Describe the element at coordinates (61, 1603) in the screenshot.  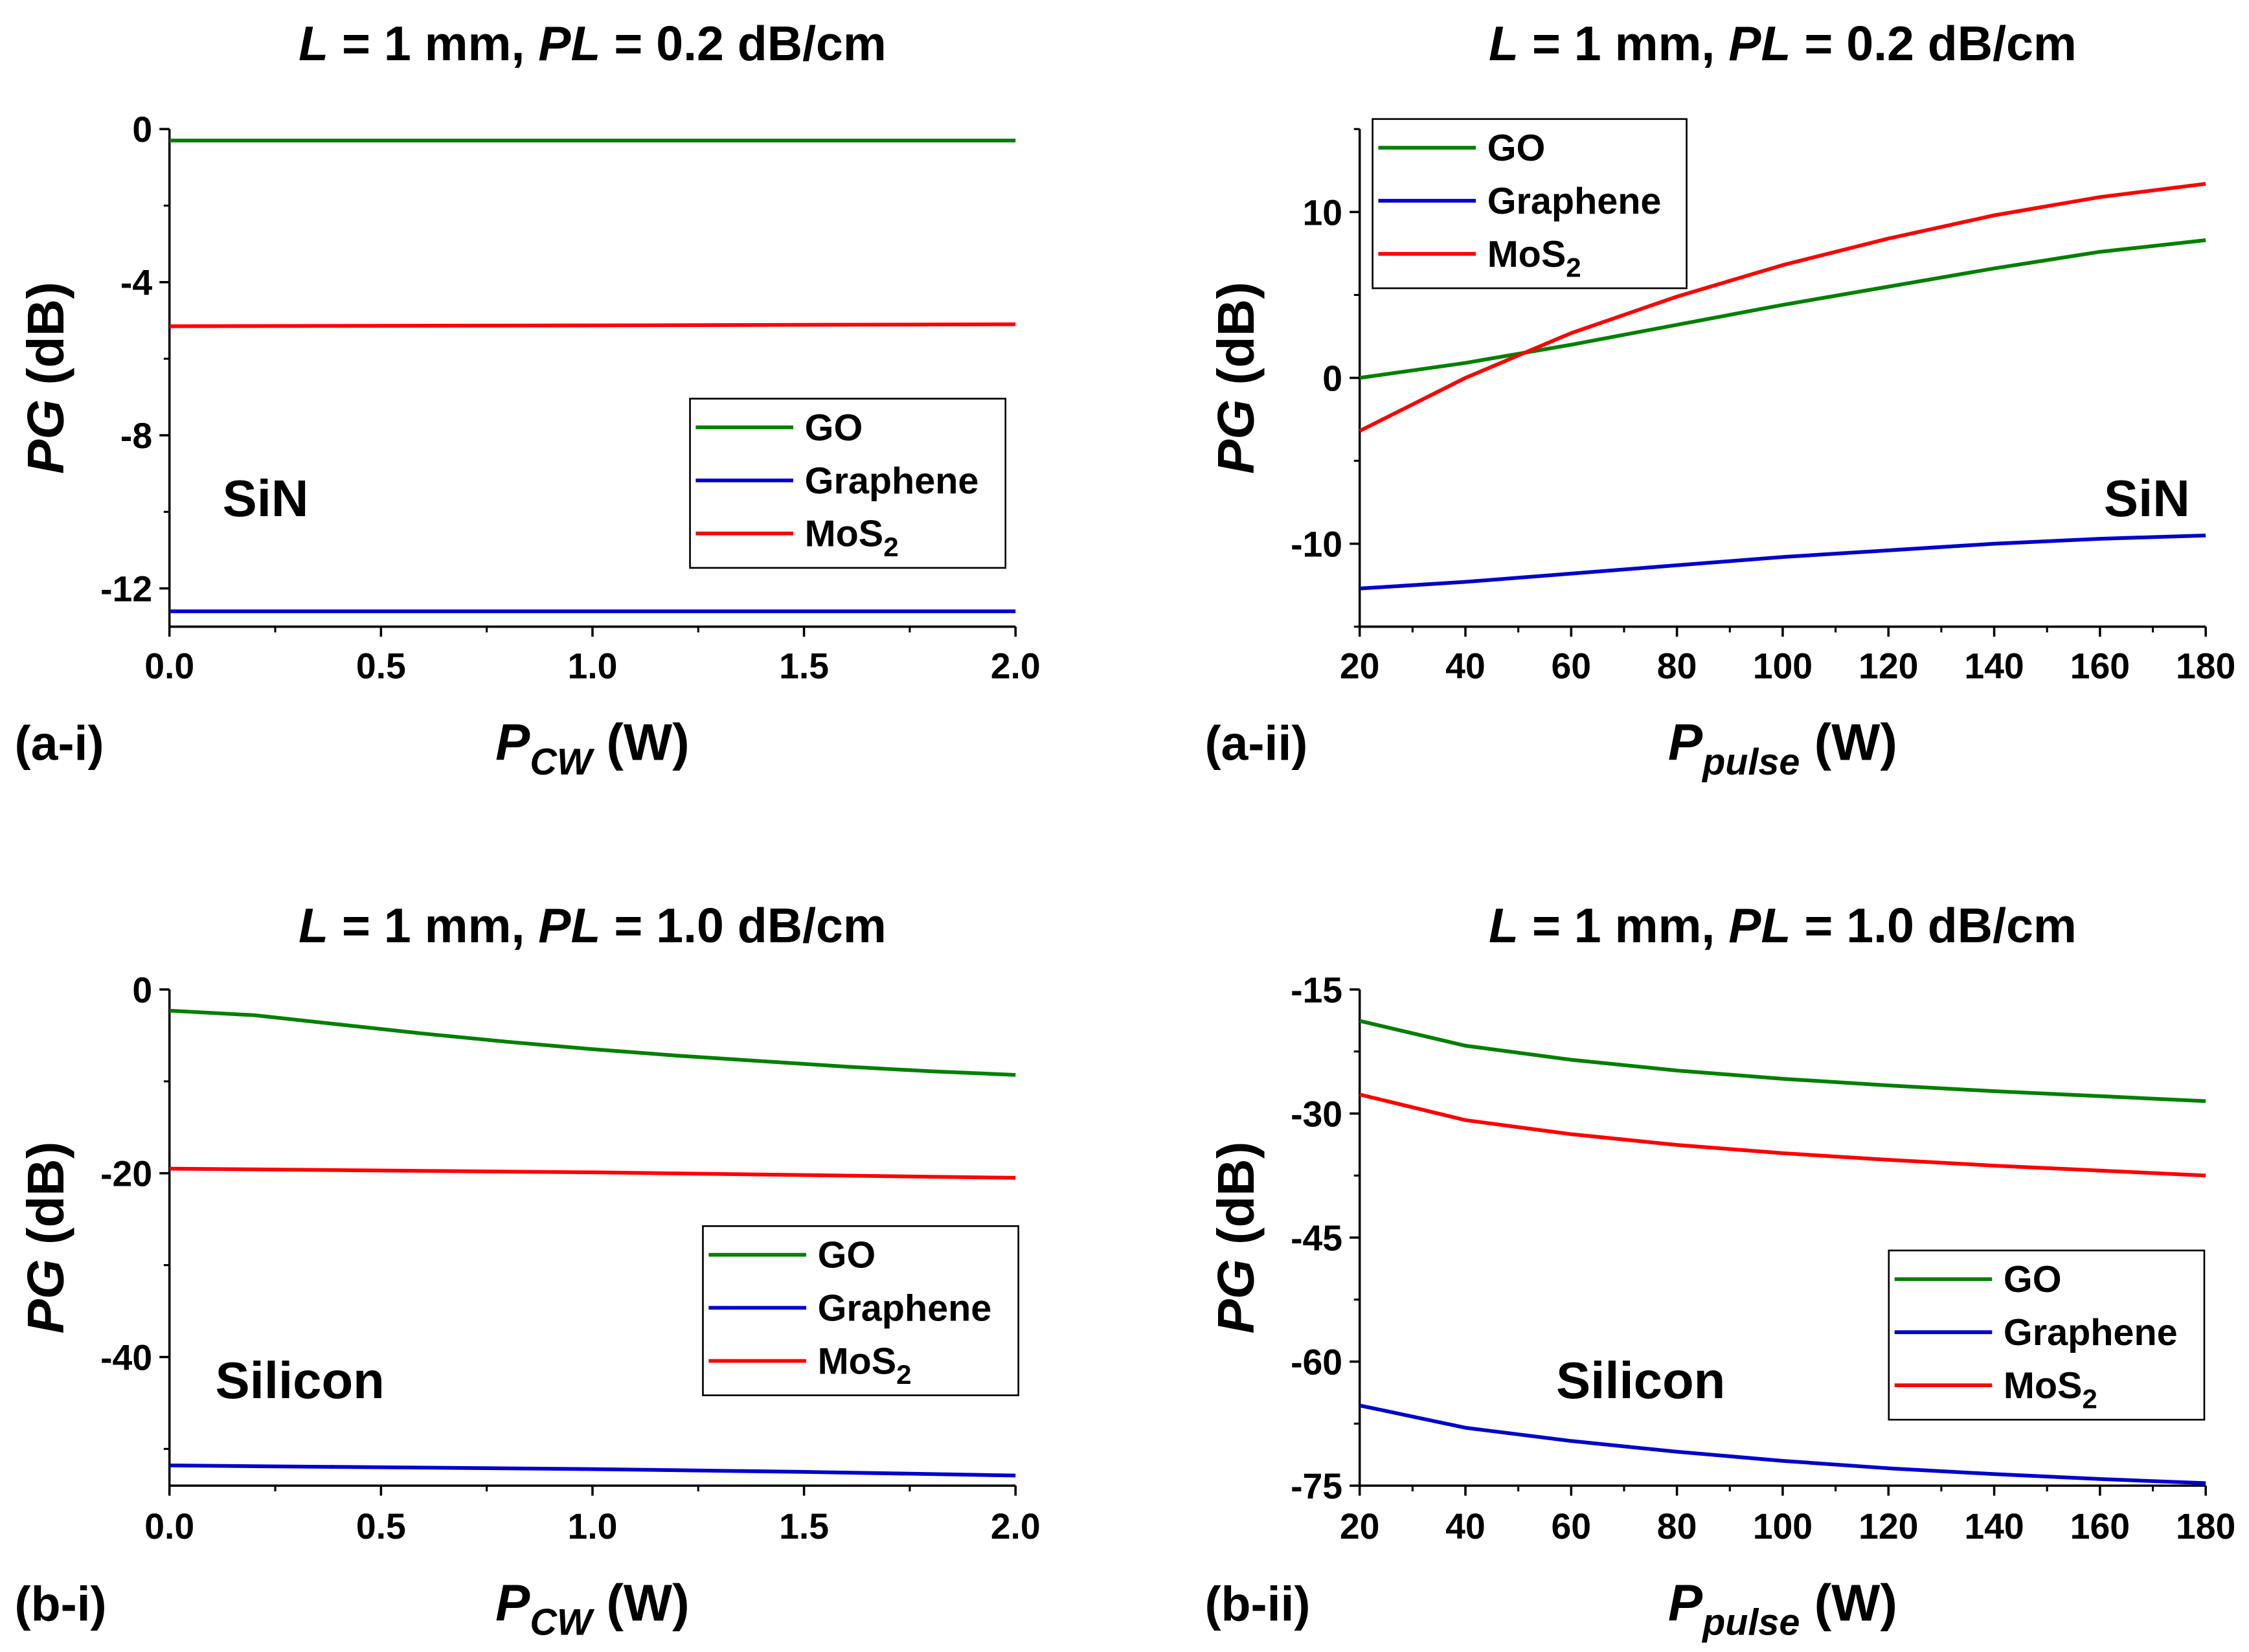
I see `panel-label: (b-i)` at that location.